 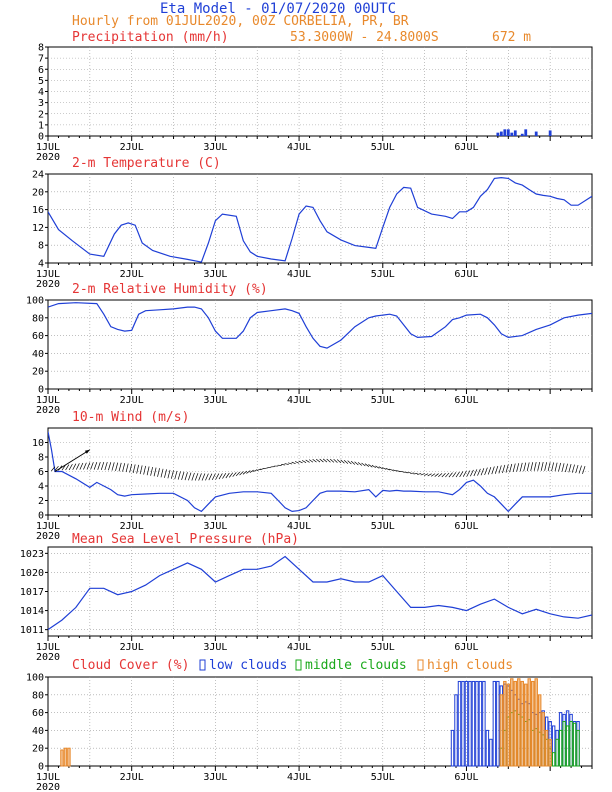 I want to click on wind-arrow-first, so click(x=72, y=460).